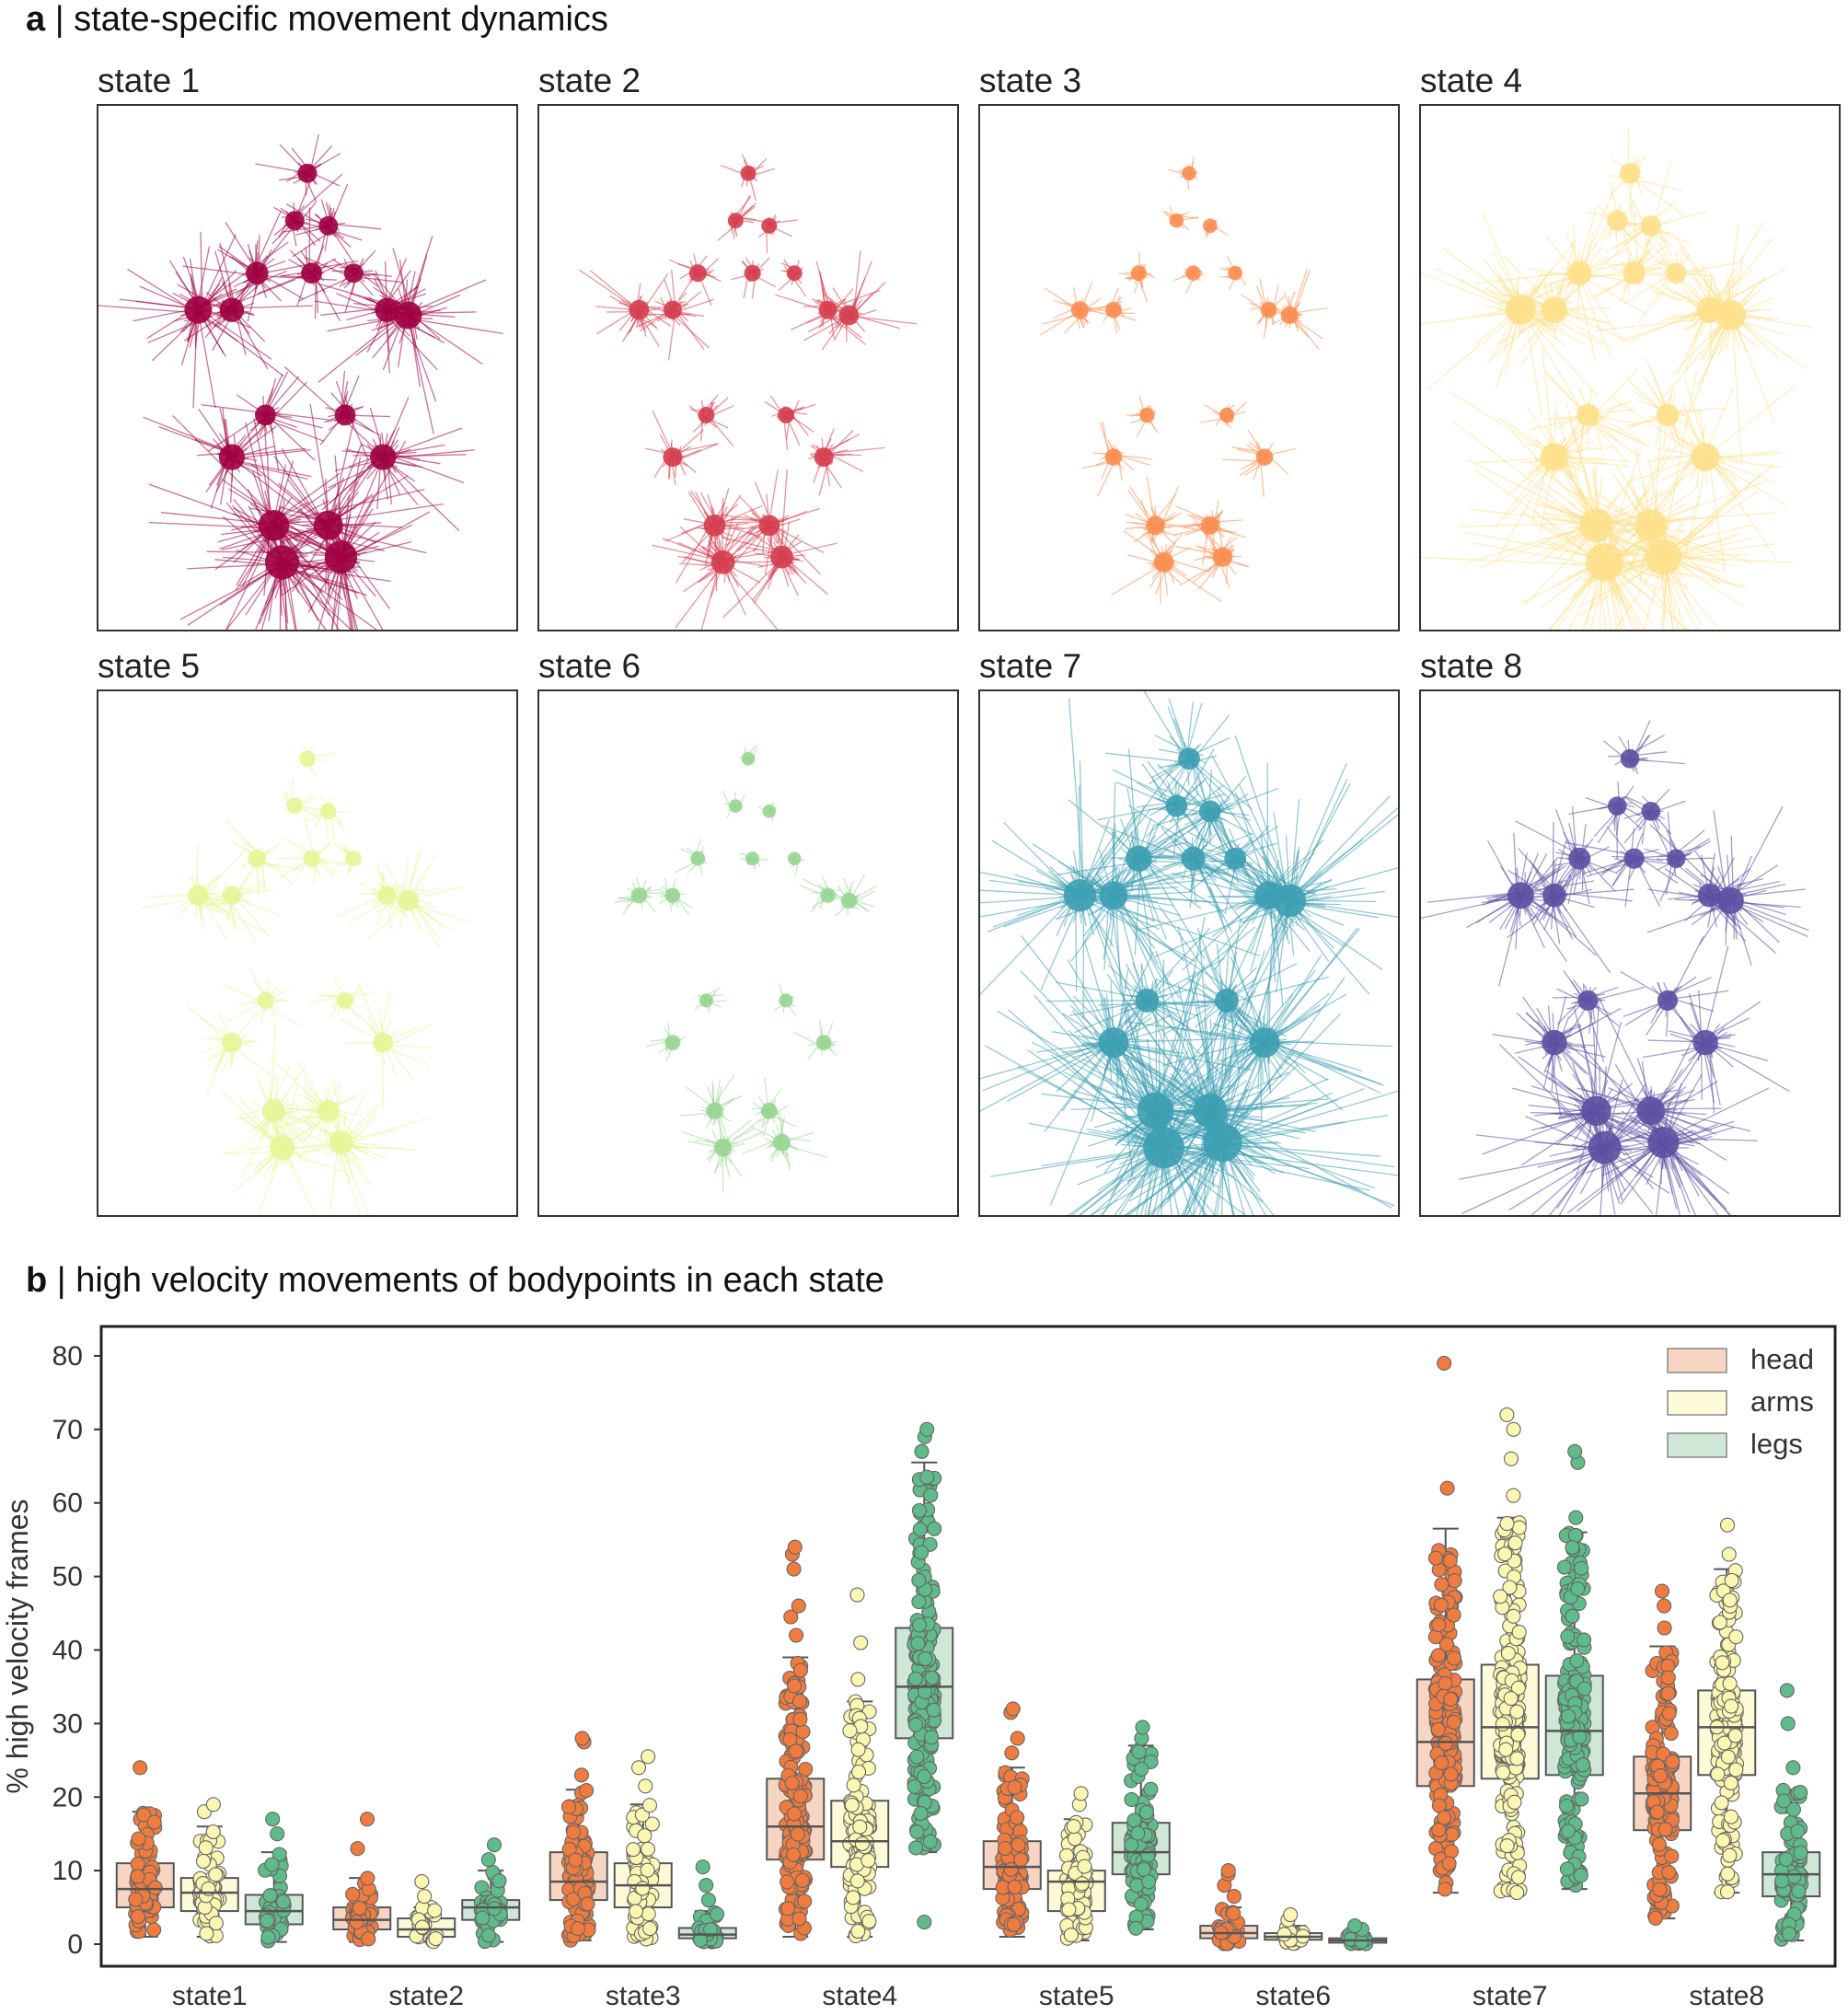 The image size is (1848, 2015). What do you see at coordinates (1727, 1733) in the screenshot?
I see `box-iqr` at bounding box center [1727, 1733].